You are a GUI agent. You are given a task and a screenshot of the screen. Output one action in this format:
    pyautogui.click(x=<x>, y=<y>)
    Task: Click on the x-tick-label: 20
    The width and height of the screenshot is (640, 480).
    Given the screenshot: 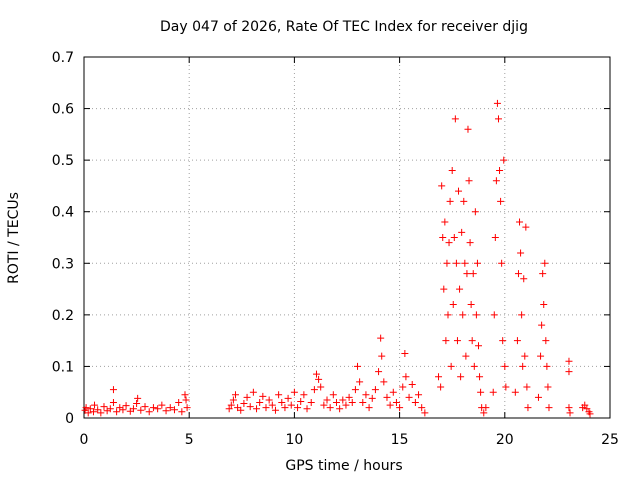 What is the action you would take?
    pyautogui.click(x=505, y=440)
    